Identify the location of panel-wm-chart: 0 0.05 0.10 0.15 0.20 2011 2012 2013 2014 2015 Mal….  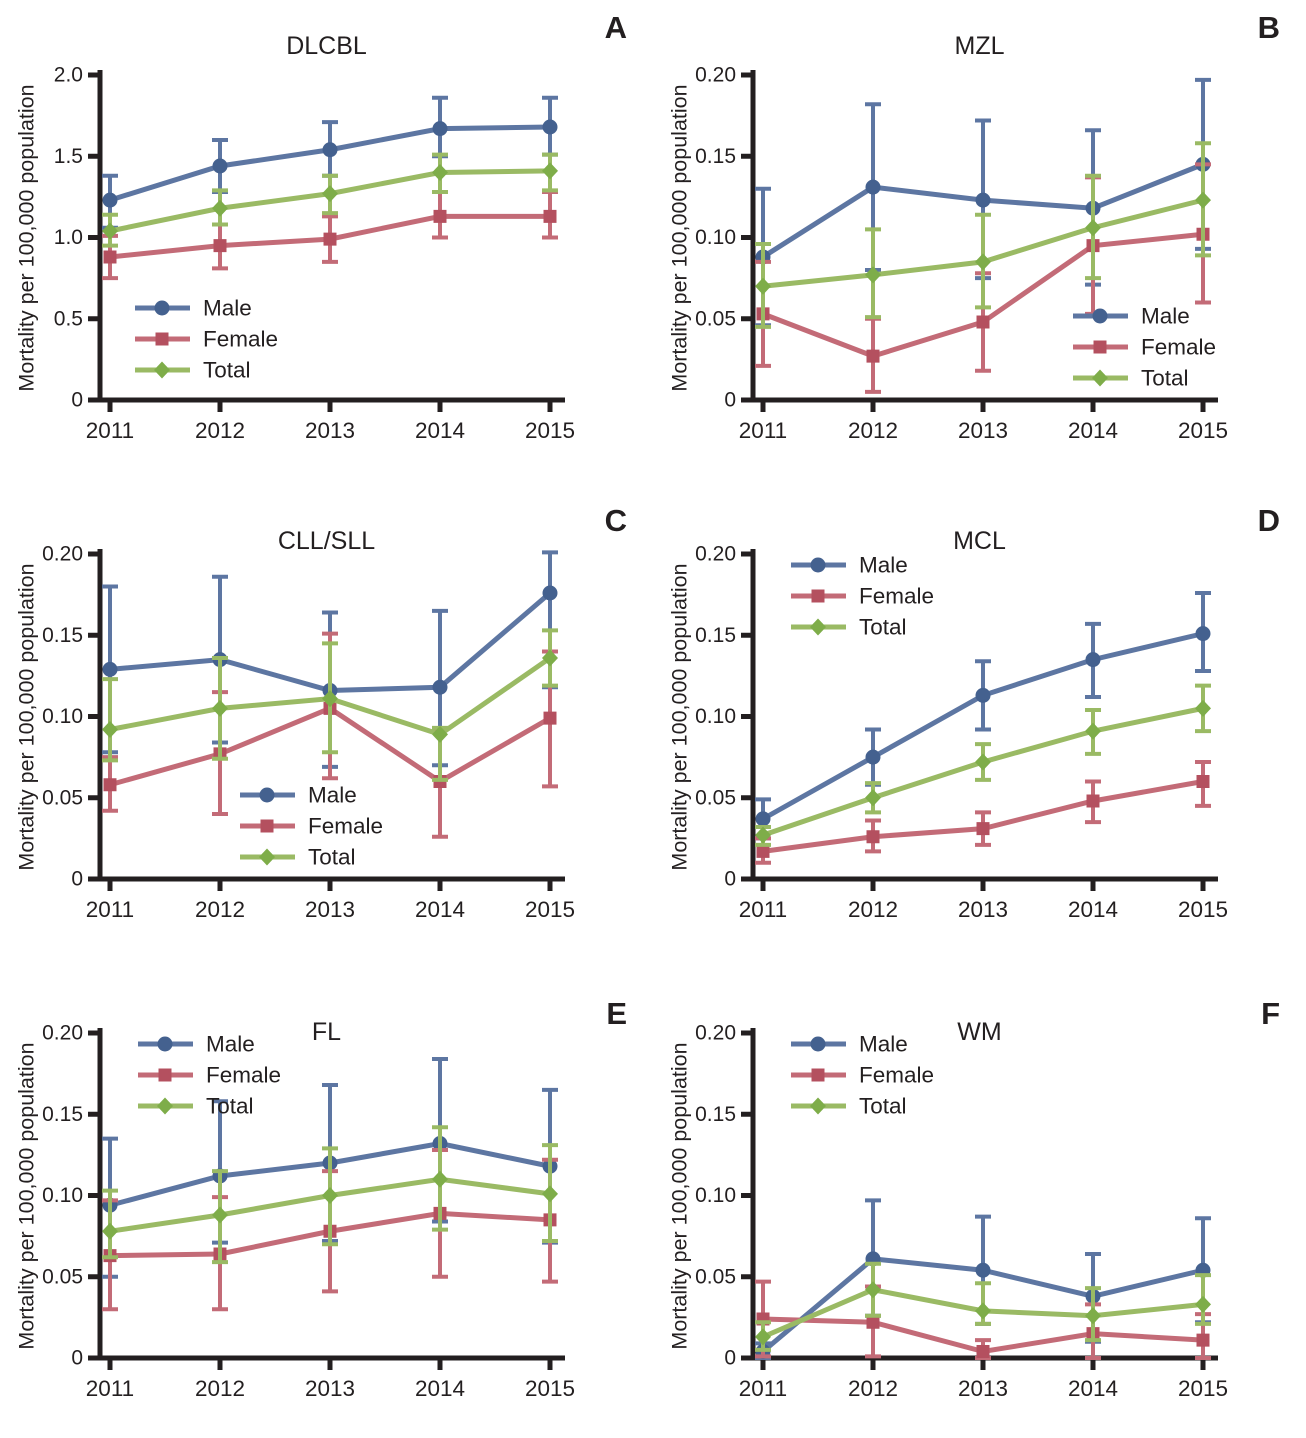
(961, 1212).